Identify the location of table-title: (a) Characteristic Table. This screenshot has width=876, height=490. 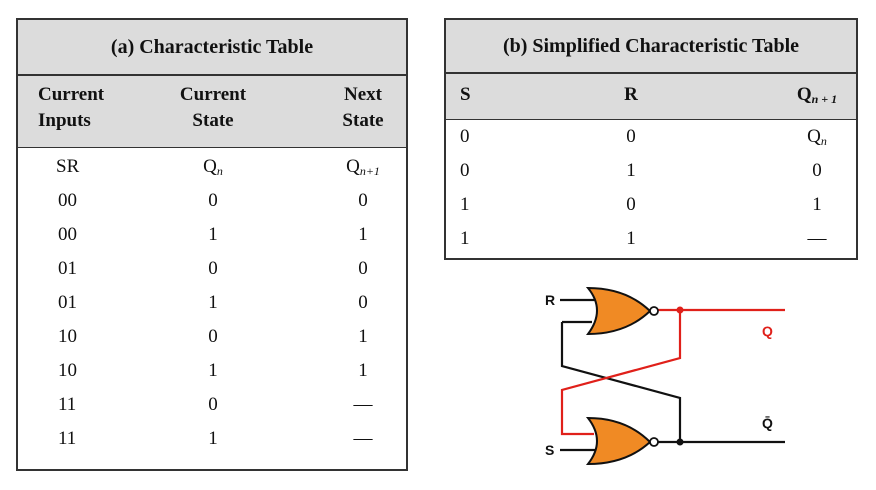
(212, 48).